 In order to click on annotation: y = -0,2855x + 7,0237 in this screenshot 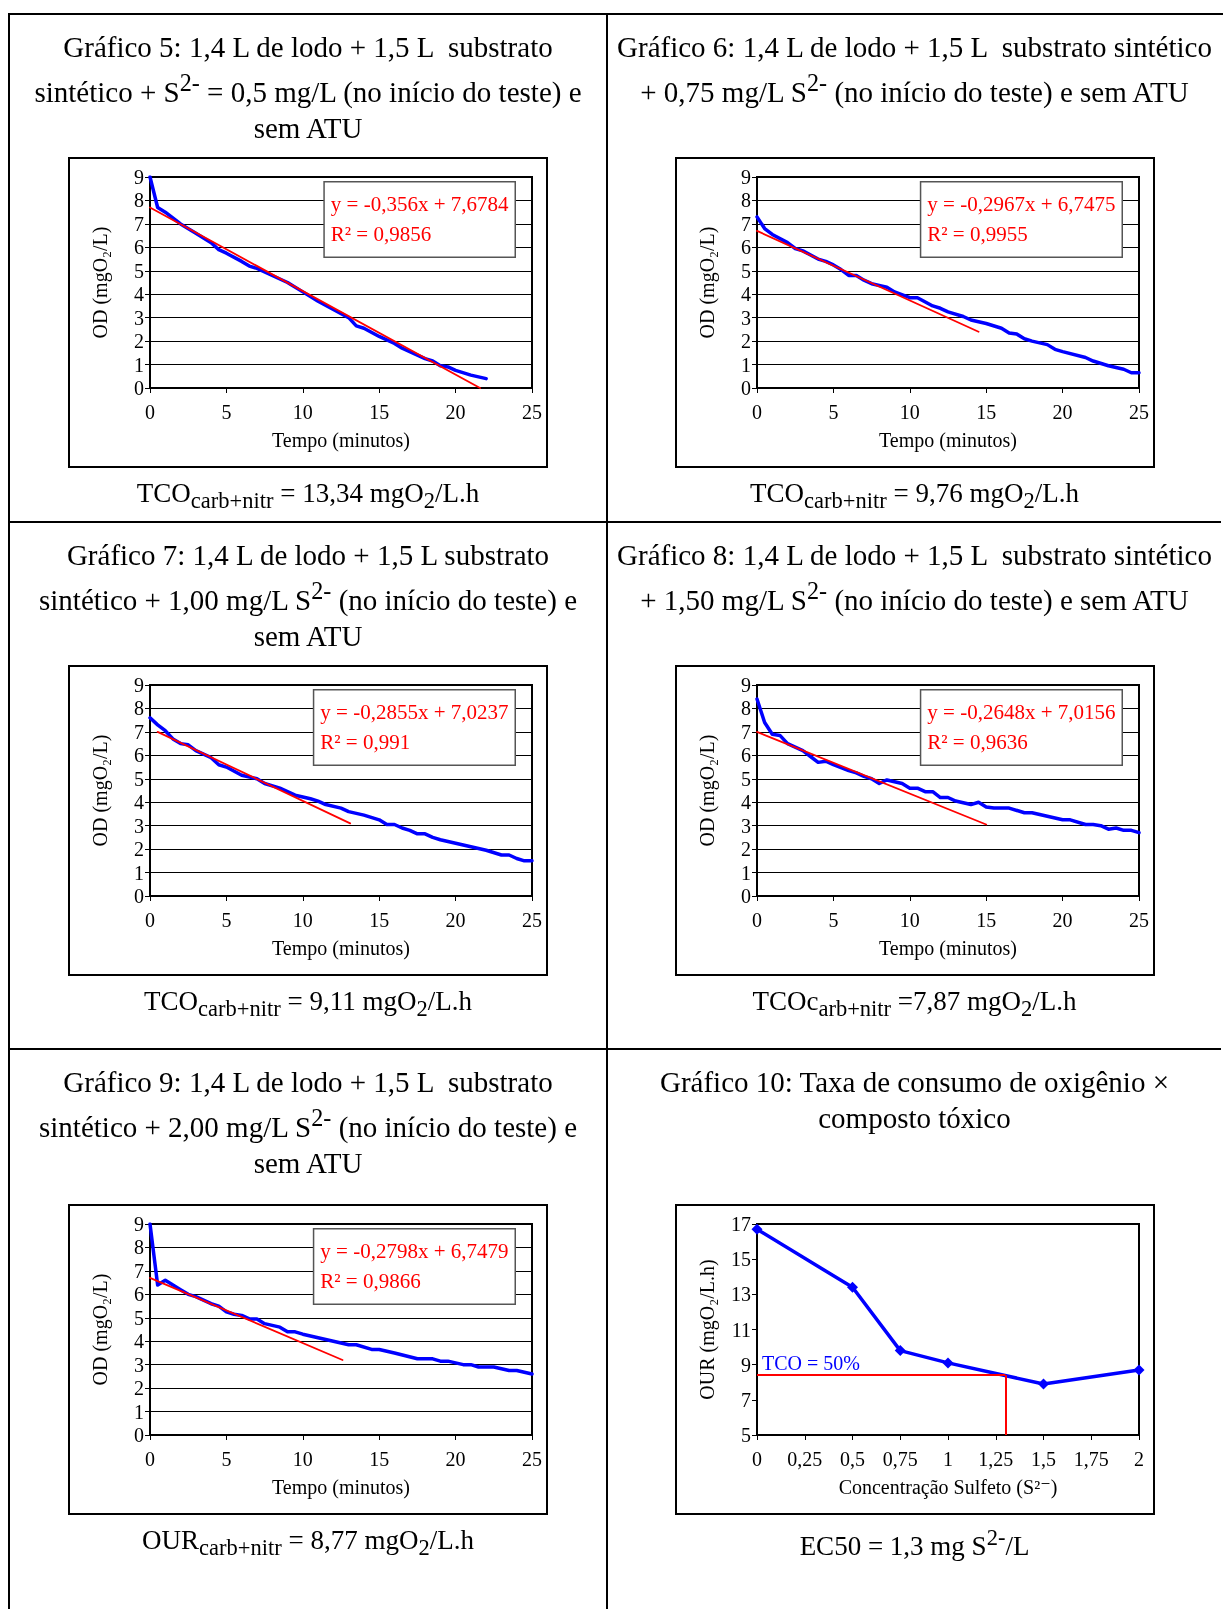, I will do `click(414, 711)`.